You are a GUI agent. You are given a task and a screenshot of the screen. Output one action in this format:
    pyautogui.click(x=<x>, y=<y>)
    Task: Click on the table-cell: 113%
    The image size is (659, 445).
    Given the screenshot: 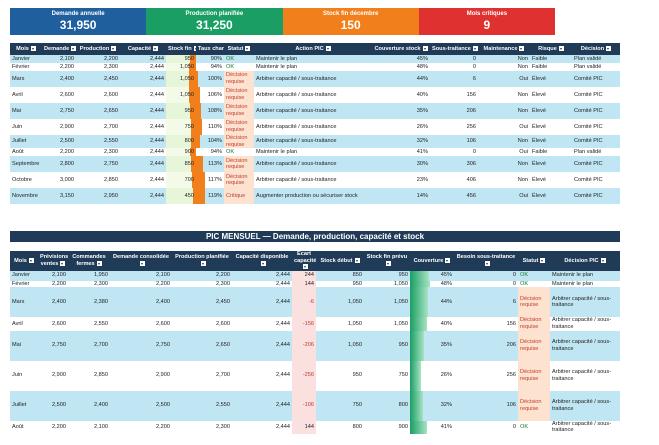 What is the action you would take?
    pyautogui.click(x=210, y=164)
    